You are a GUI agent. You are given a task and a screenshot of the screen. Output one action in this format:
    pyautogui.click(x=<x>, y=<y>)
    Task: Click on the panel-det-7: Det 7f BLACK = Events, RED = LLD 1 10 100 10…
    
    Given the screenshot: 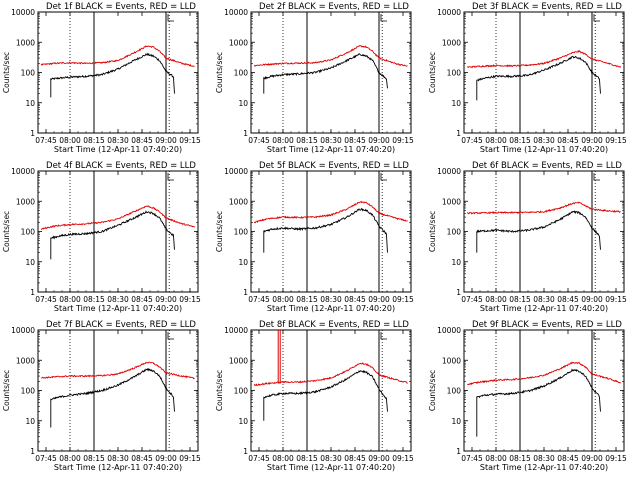 What is the action you would take?
    pyautogui.click(x=101, y=396)
    